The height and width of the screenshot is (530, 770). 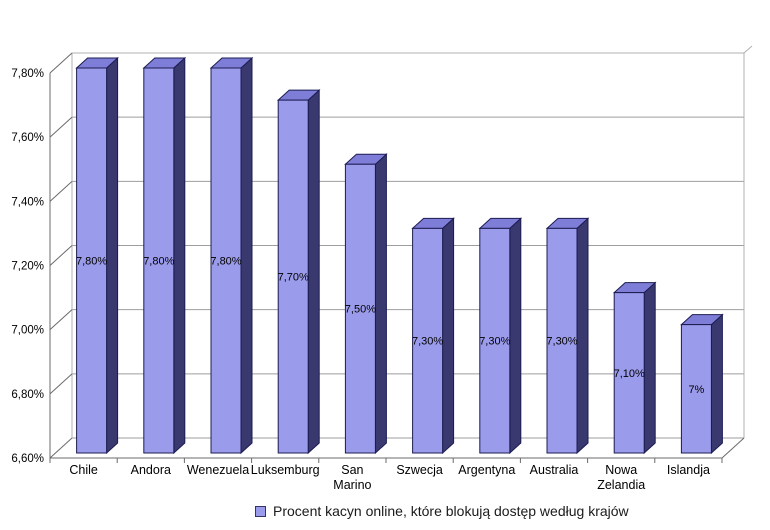 I want to click on y-tick-label: 7,60%, so click(x=27, y=138).